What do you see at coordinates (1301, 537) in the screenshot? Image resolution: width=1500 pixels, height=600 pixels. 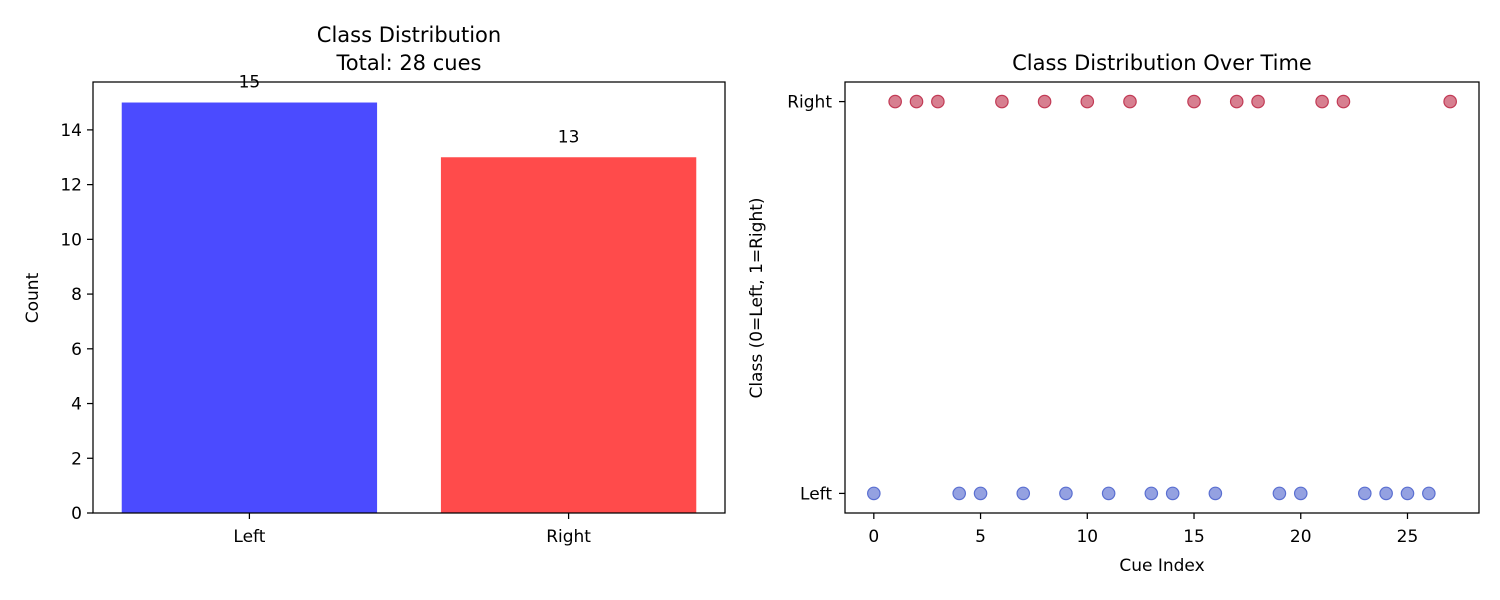 I see `scatter-x-tick-label: 20` at bounding box center [1301, 537].